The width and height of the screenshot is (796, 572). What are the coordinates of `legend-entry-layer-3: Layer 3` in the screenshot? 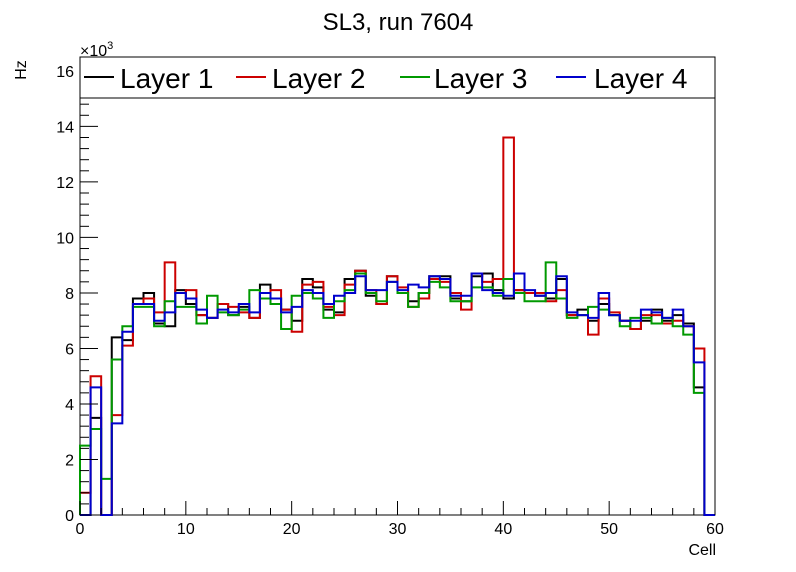 It's located at (463, 78).